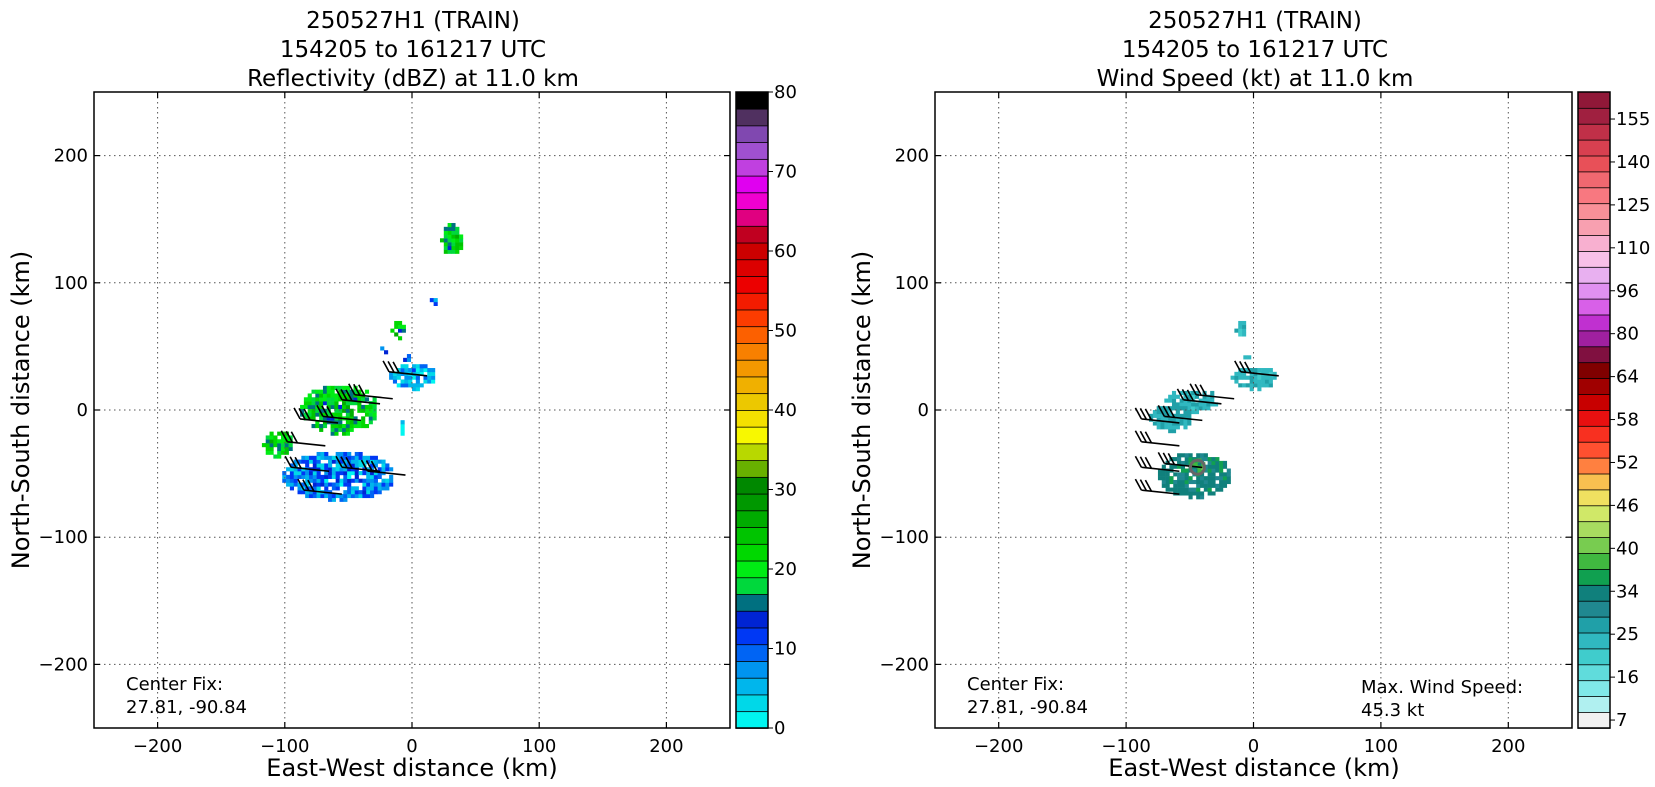  Describe the element at coordinates (539, 746) in the screenshot. I see `x-tick-label: 100` at that location.